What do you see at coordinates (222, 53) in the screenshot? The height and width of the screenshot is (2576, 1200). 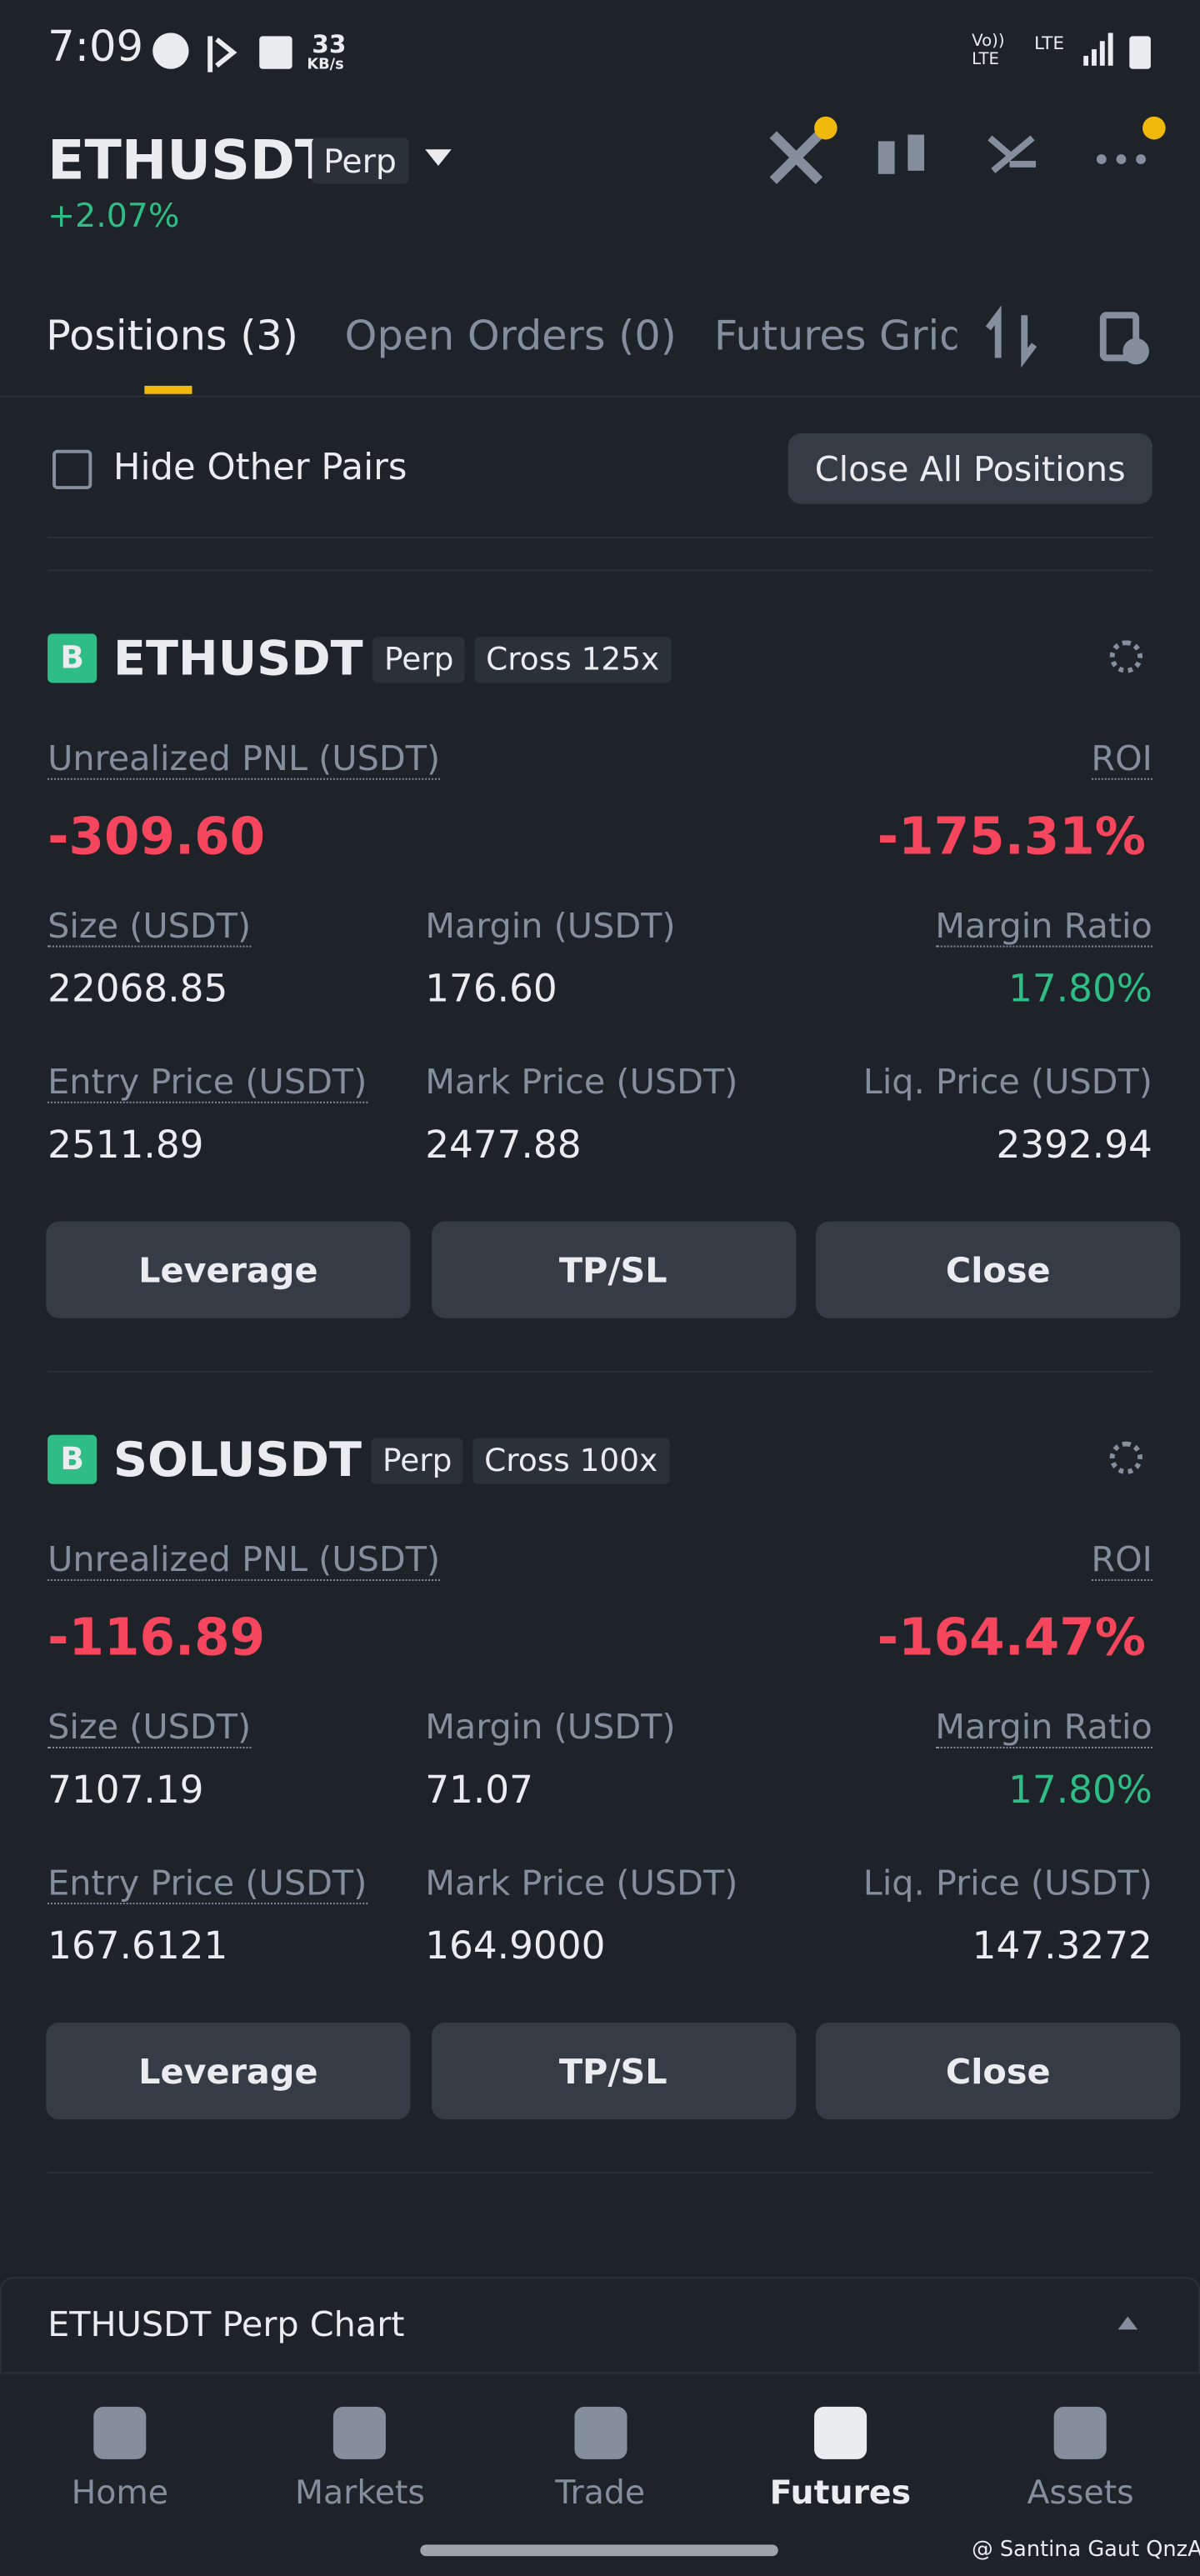 I see `status-icons` at bounding box center [222, 53].